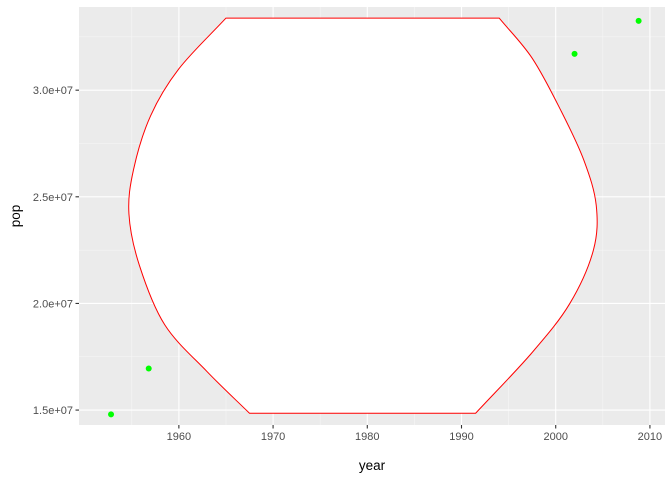 This screenshot has width=672, height=480. I want to click on y-tick-label: 2.0e+07, so click(53, 304).